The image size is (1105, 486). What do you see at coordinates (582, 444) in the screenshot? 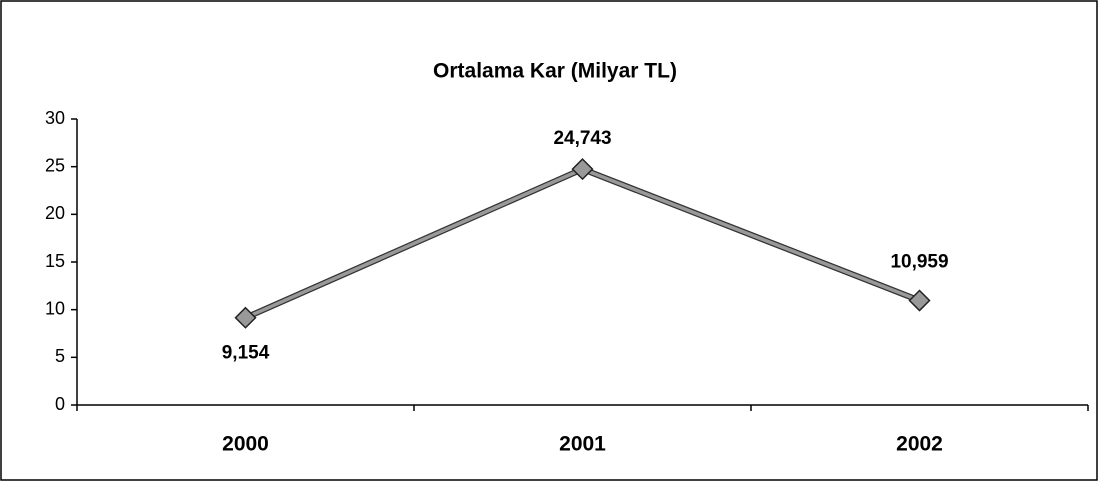
I see `x-tick-label: 2001` at bounding box center [582, 444].